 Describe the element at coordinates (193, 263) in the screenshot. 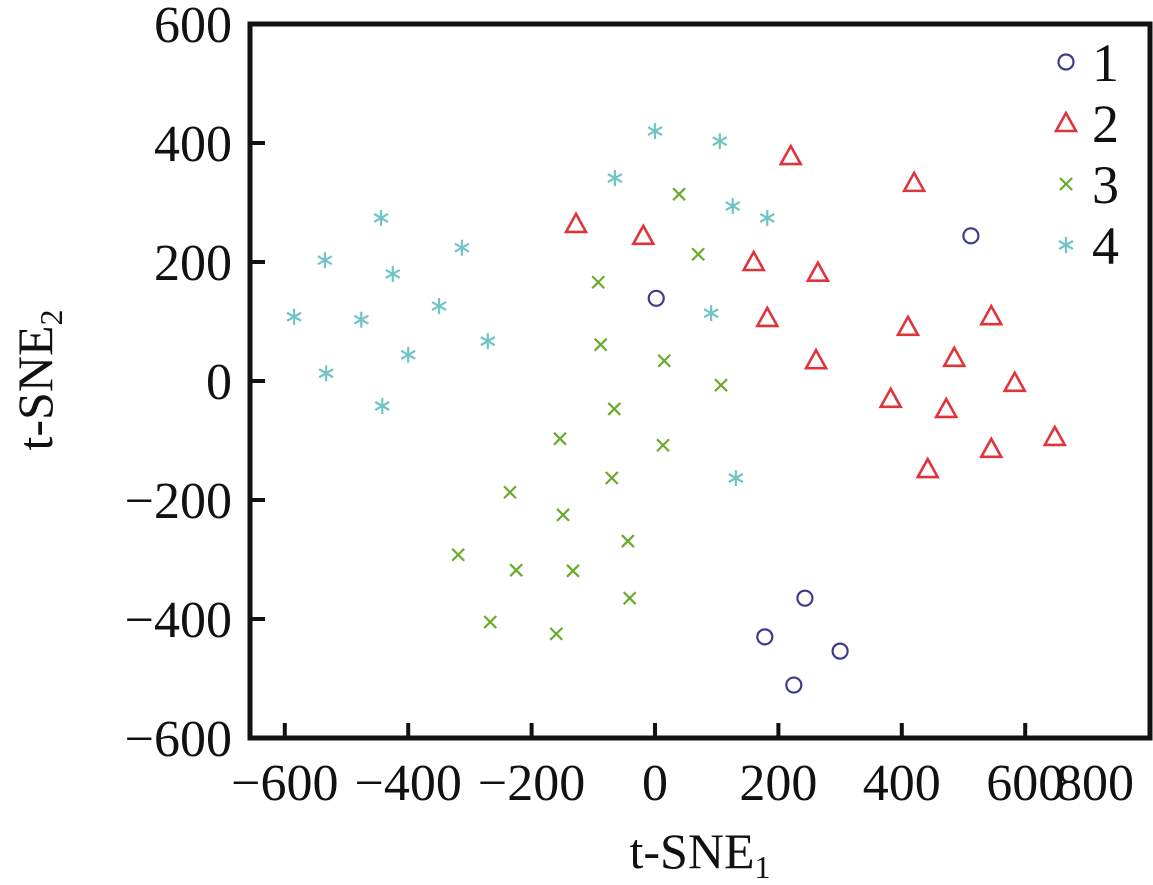

I see `y-tick-label: 200` at that location.